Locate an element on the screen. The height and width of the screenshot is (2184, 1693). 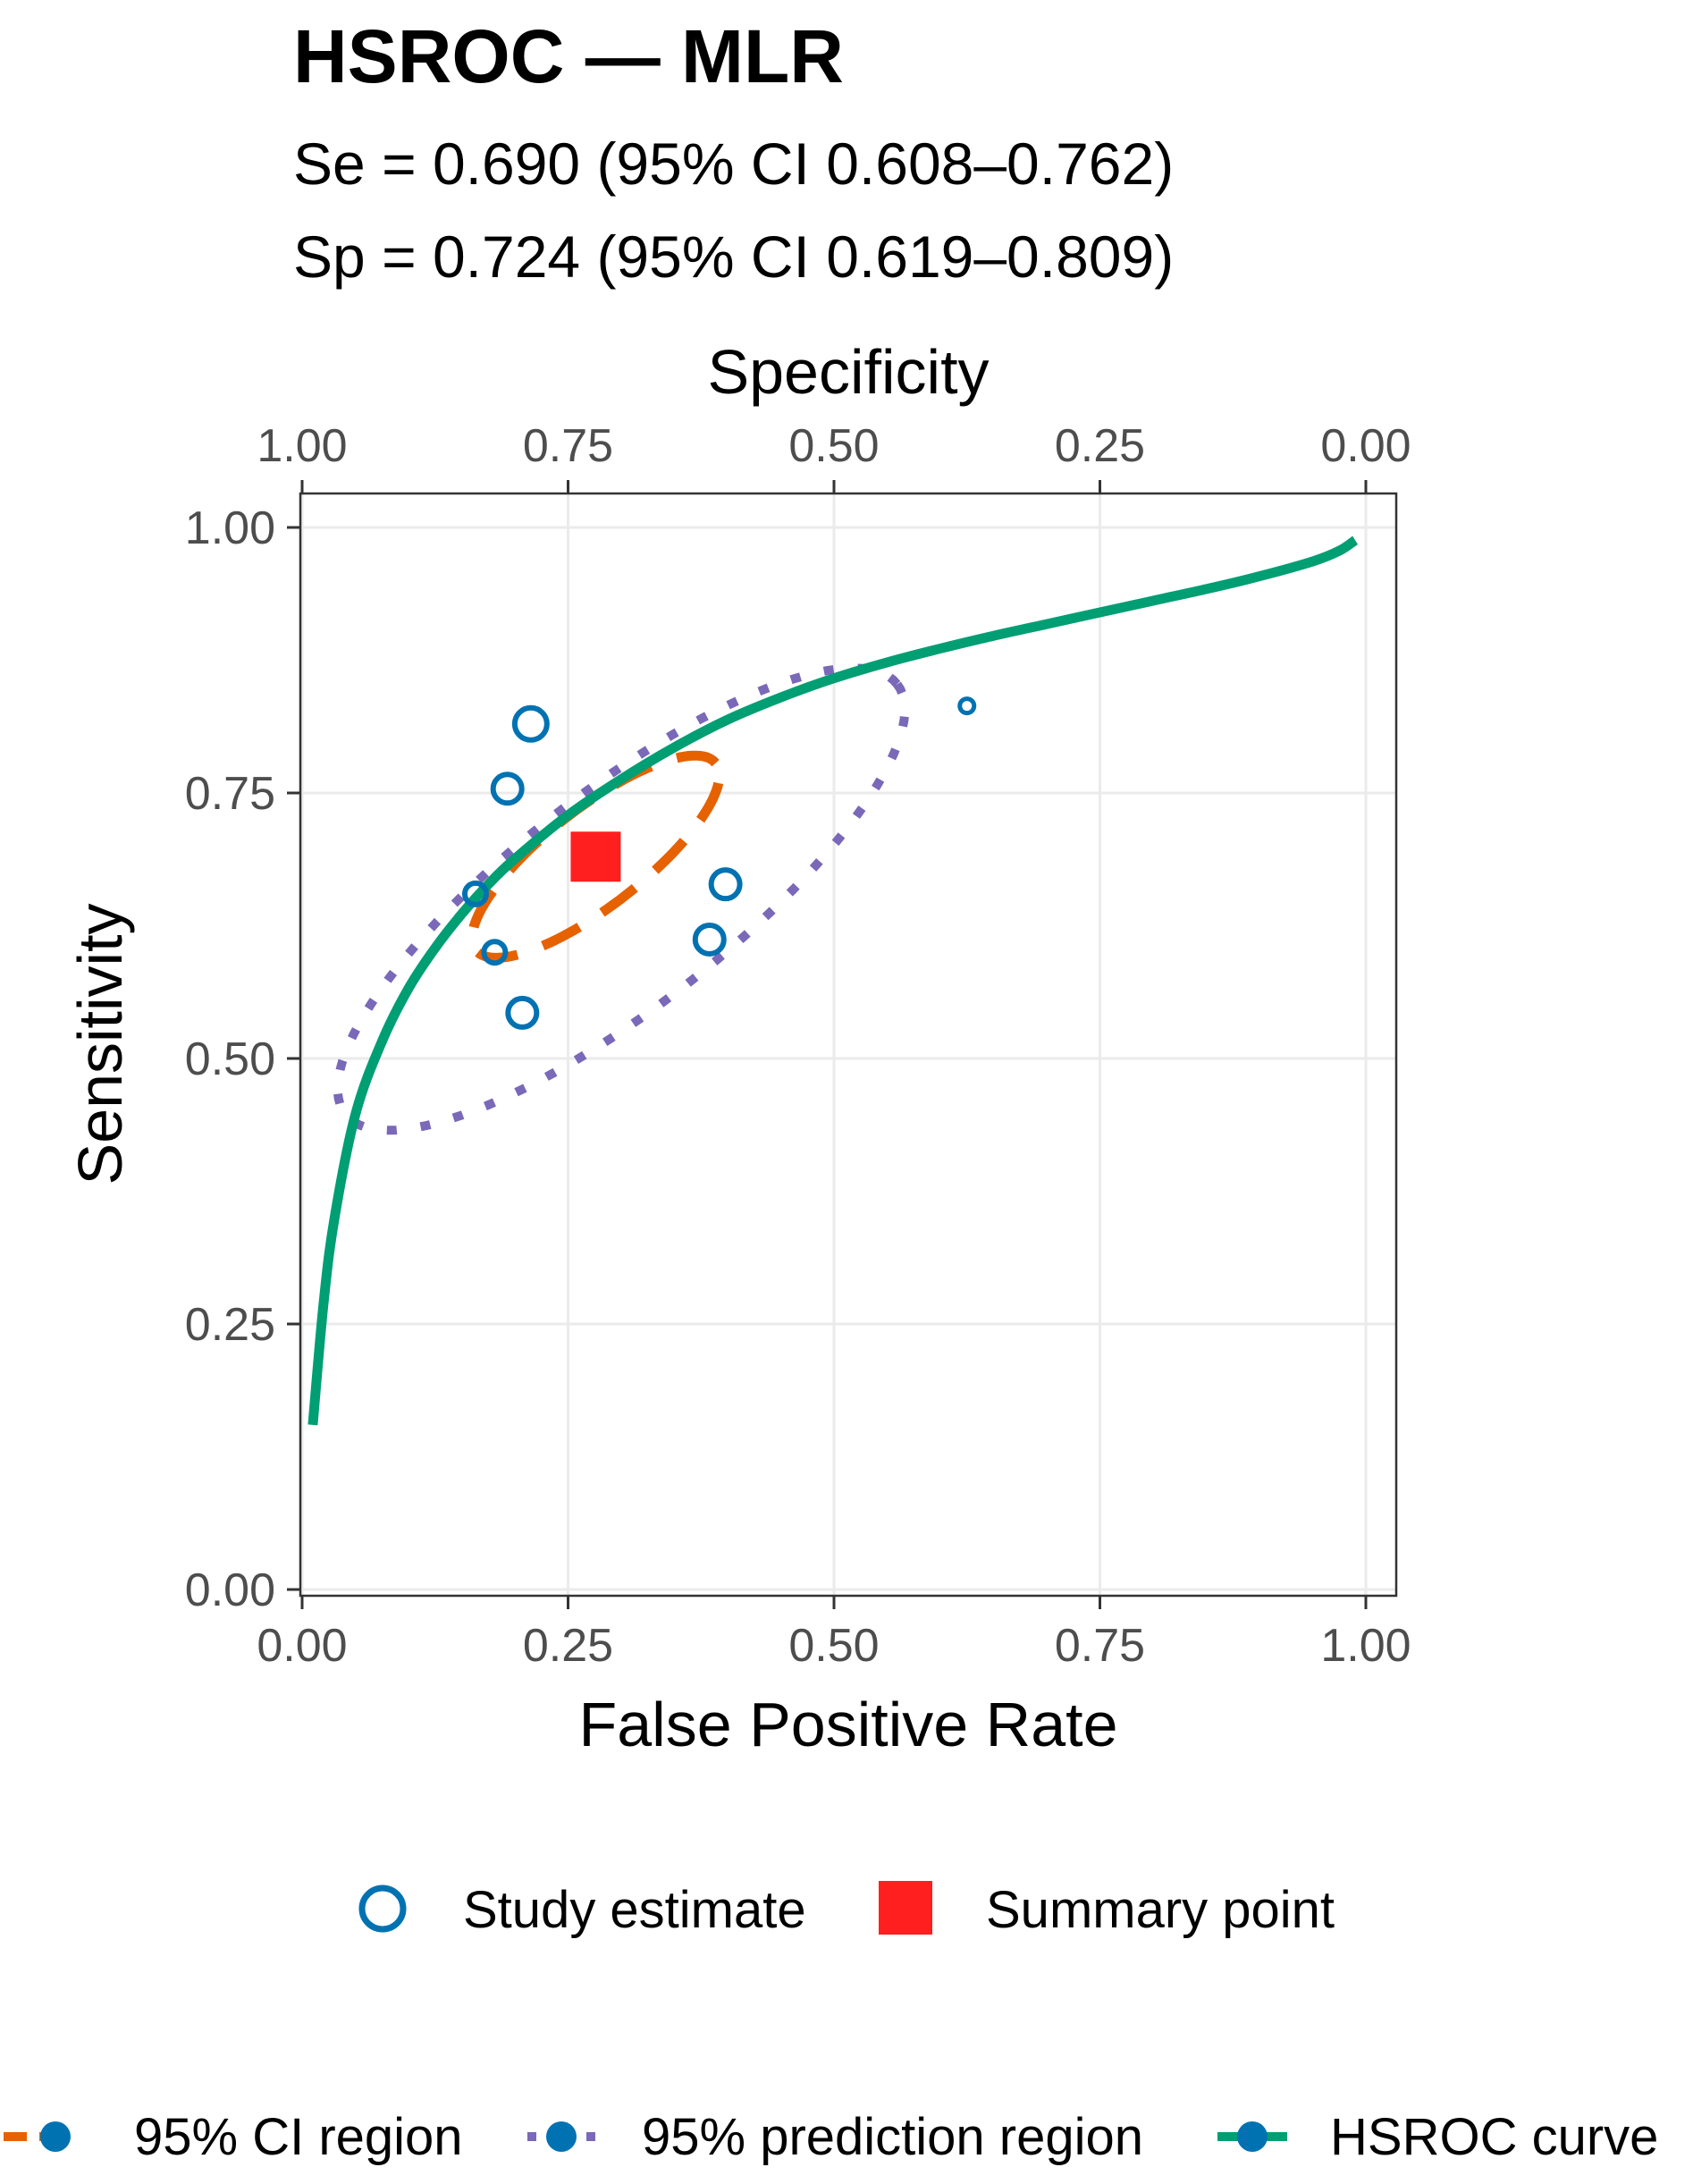
legend-hsroc-curve-label: HSROC curve is located at coordinates (1494, 2137).